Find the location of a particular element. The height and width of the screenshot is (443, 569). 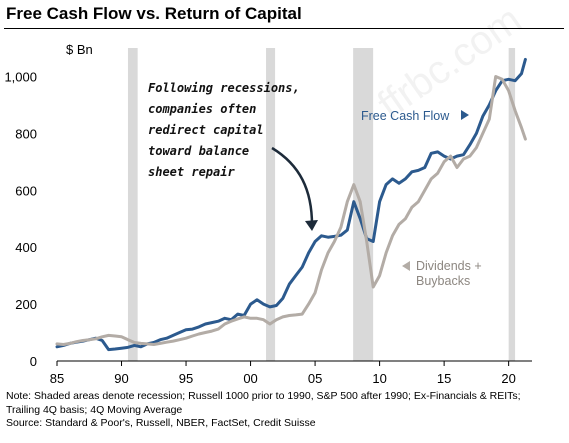

x-tick-label-20: 20 is located at coordinates (508, 378).